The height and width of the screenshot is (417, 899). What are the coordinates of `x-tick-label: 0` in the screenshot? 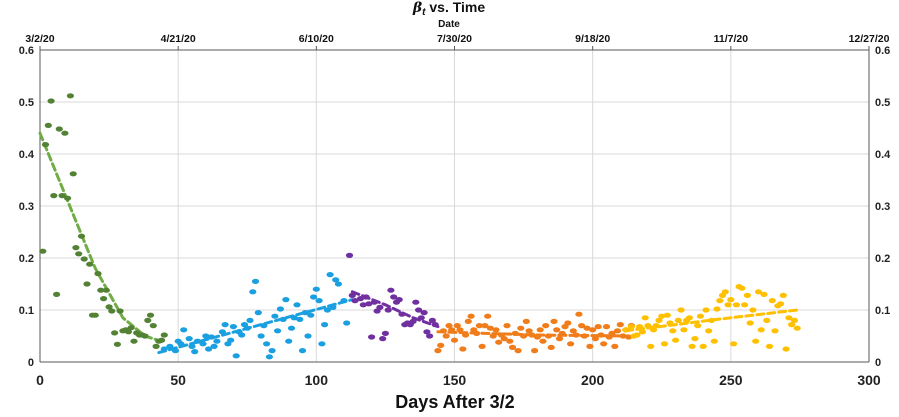 It's located at (40, 380).